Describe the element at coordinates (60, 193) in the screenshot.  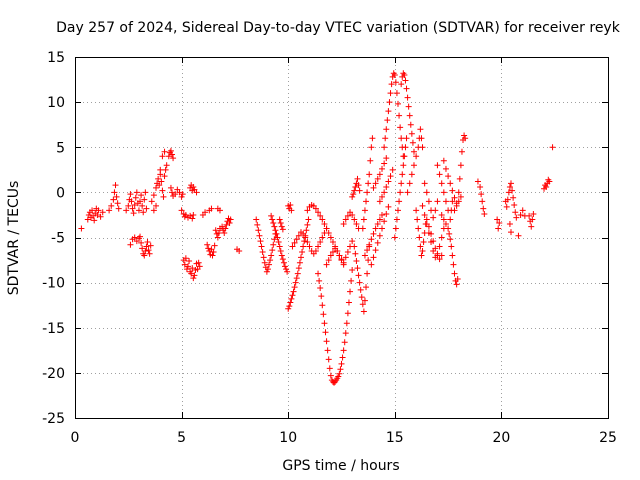
I see `y-tick-label: 0` at that location.